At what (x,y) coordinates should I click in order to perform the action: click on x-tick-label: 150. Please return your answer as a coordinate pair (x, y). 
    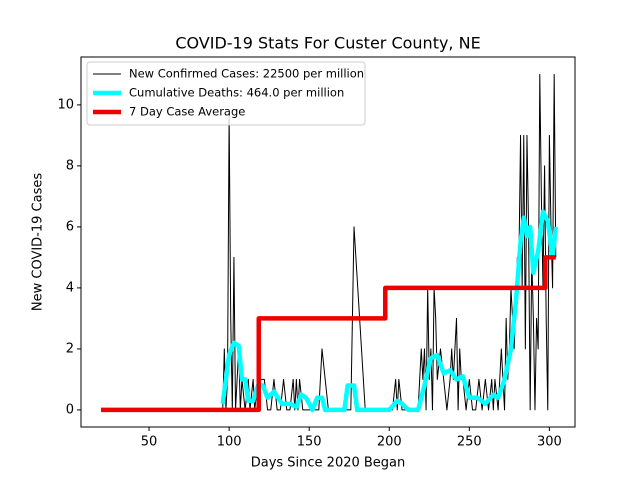
    Looking at the image, I should click on (309, 442).